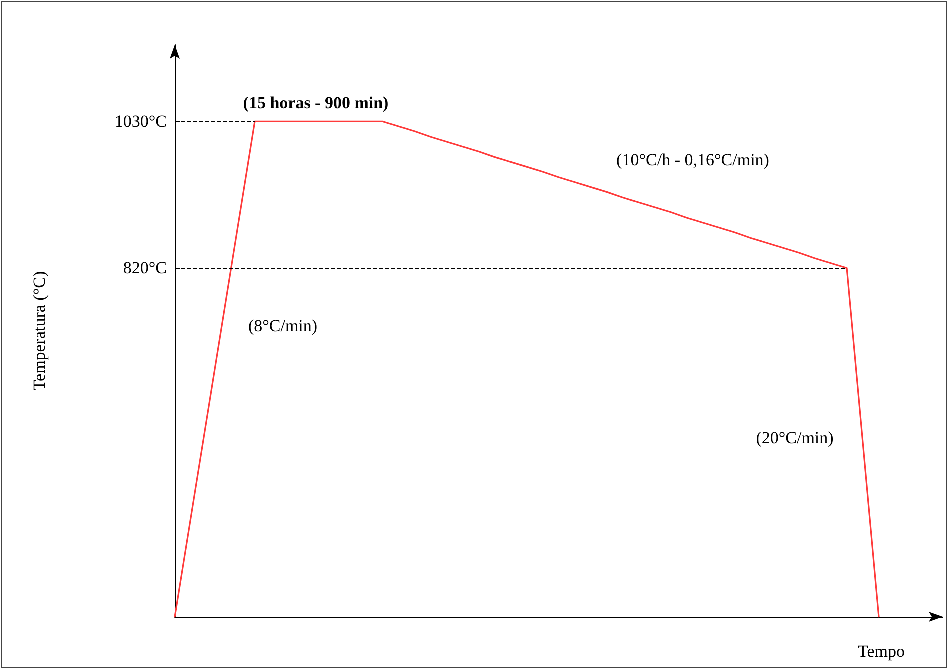 This screenshot has height=671, width=950. I want to click on y-tick-label: 820°C, so click(145, 268).